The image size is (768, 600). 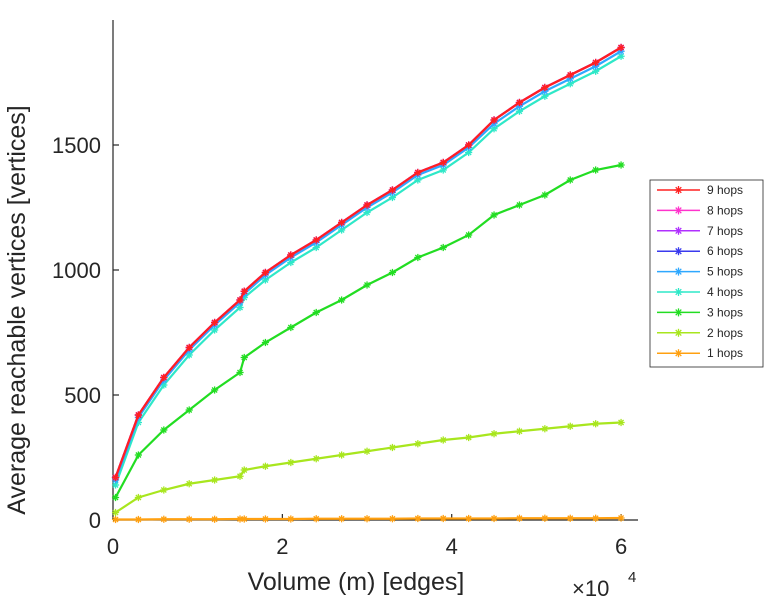 What do you see at coordinates (700, 312) in the screenshot?
I see `legend-item-3-hops: 3 hops` at bounding box center [700, 312].